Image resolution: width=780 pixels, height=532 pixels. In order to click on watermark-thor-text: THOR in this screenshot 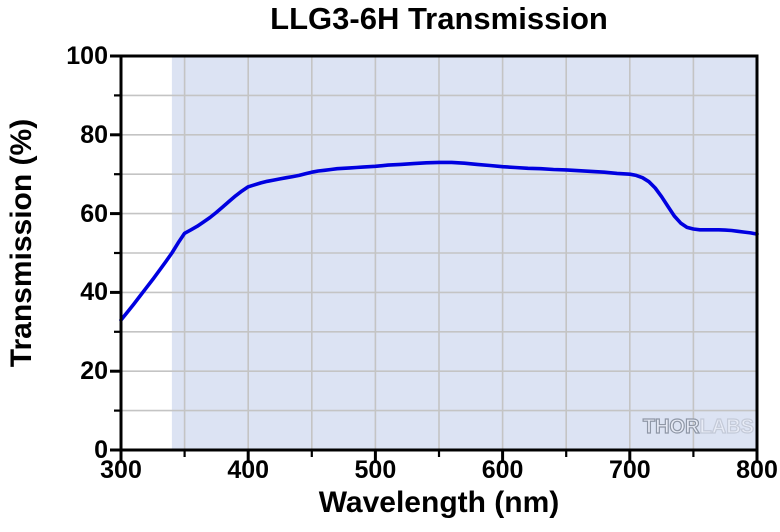, I will do `click(671, 426)`.